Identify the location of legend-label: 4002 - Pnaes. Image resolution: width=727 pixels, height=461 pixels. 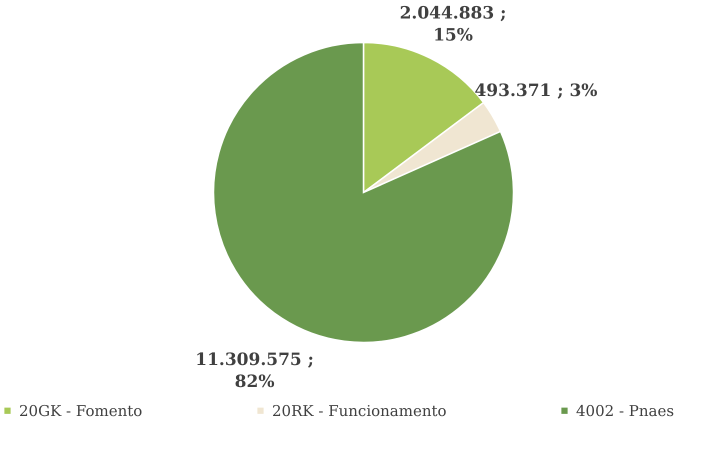
(625, 411).